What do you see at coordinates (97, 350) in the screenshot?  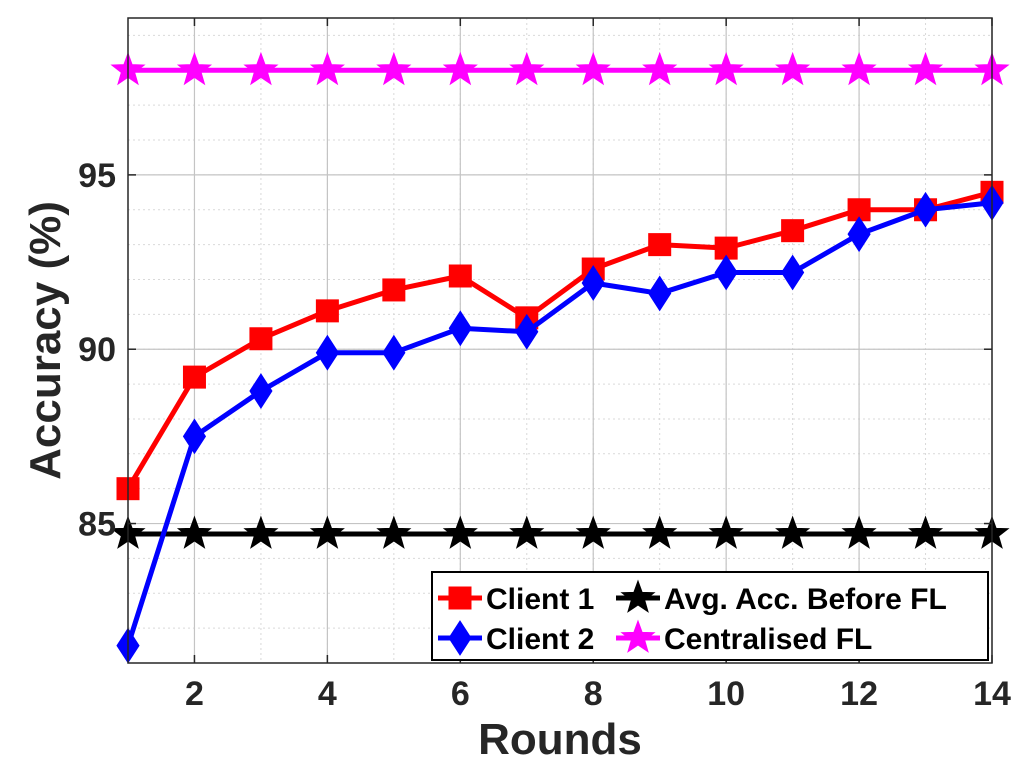 I see `y-tick-label: 90` at bounding box center [97, 350].